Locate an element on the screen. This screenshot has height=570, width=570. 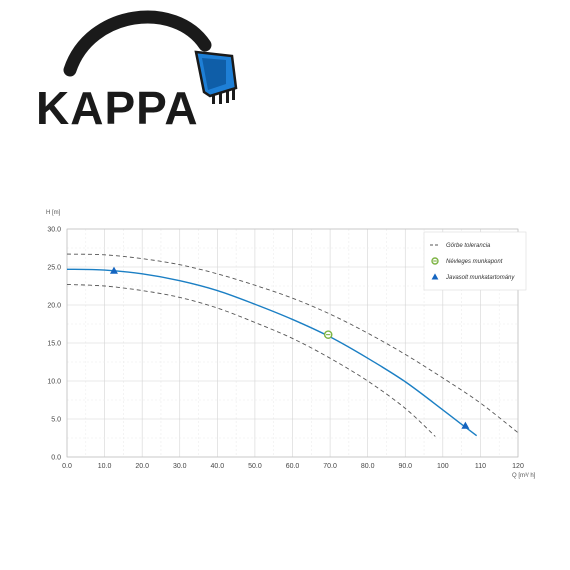
legend-triangle-icon is located at coordinates (435, 276).